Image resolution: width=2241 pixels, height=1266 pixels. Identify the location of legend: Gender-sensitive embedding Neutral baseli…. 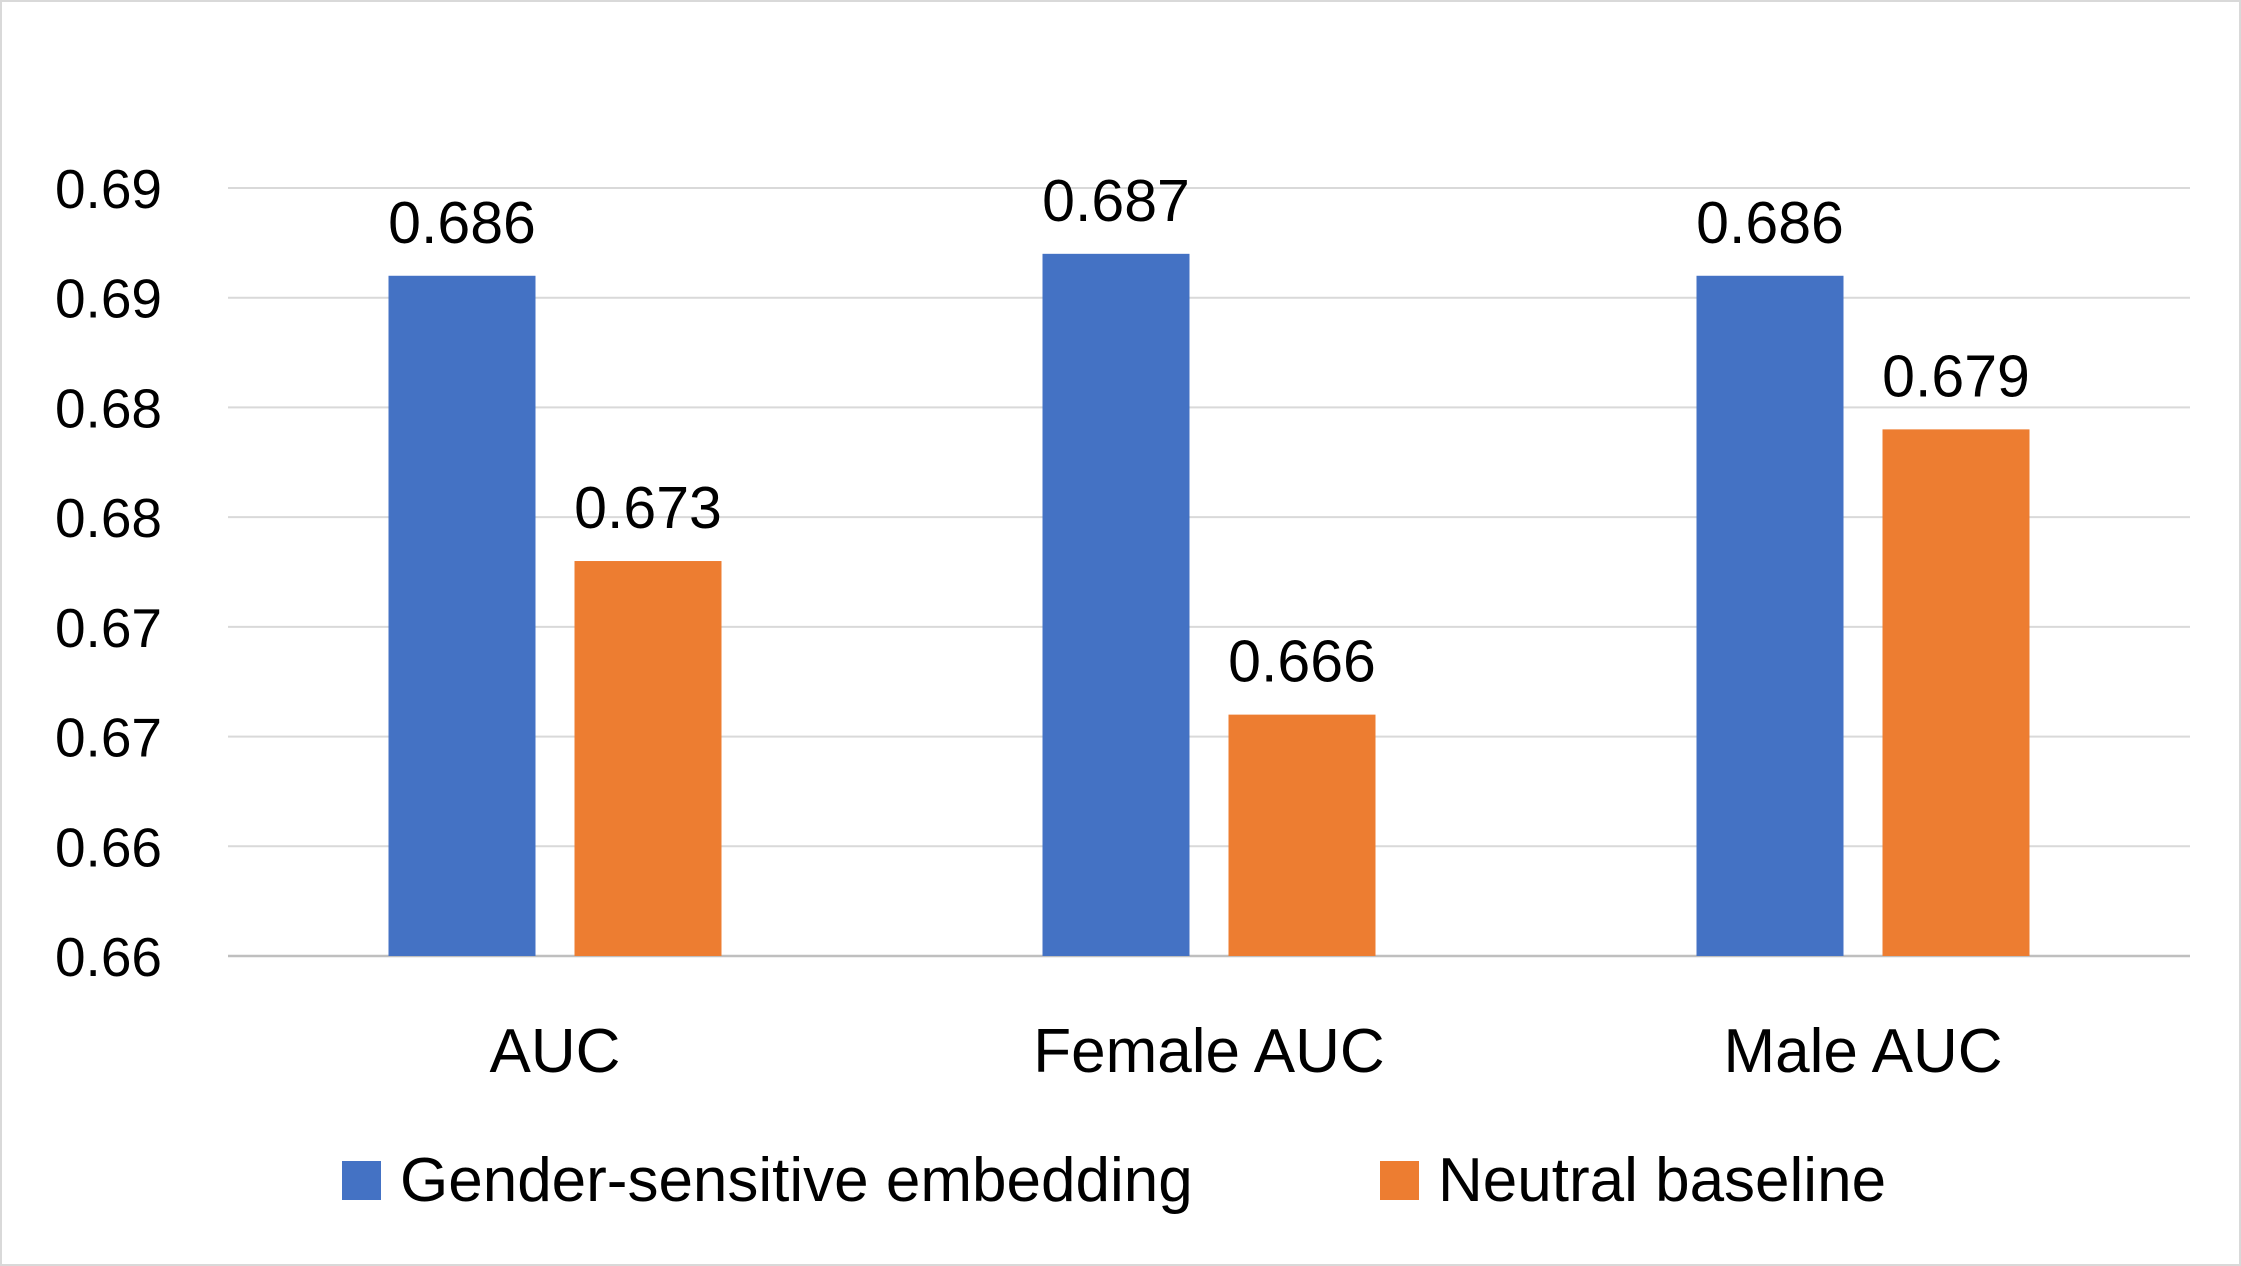
(1114, 1180).